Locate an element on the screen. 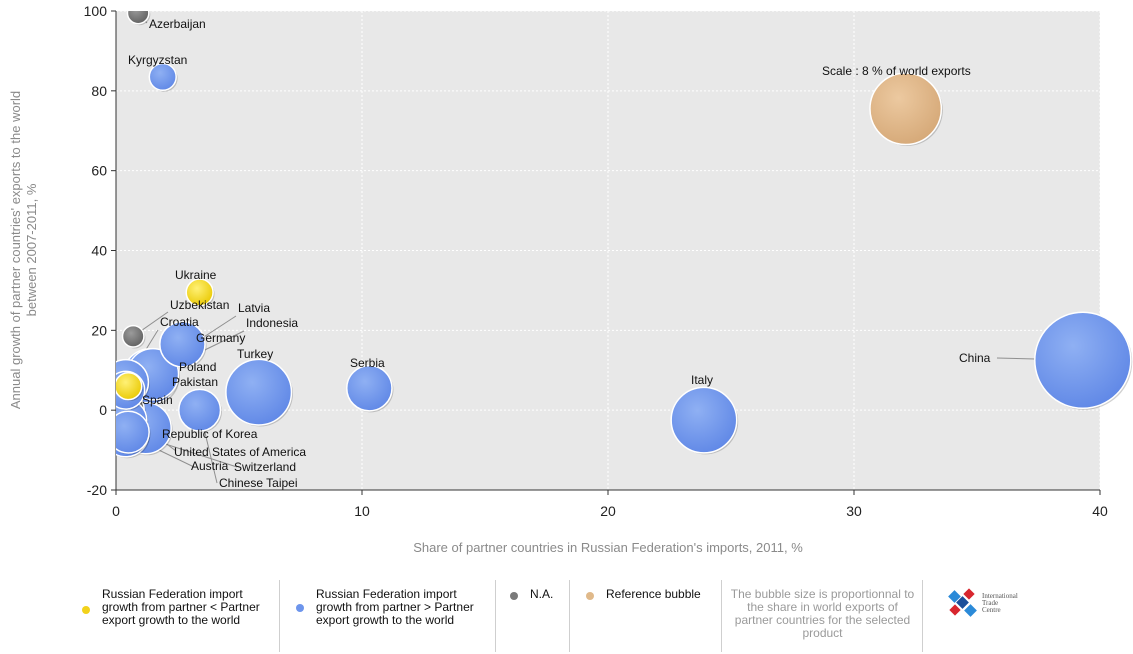  reference-bubble-label: Scale : 8 % of world exports is located at coordinates (896, 71).